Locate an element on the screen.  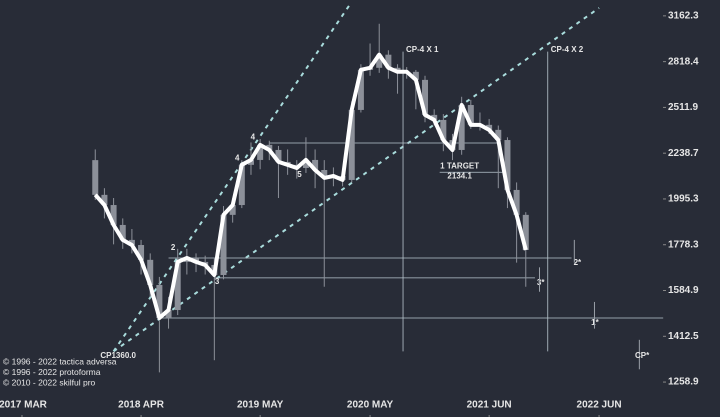
annotation: CP1360.0 is located at coordinates (118, 355).